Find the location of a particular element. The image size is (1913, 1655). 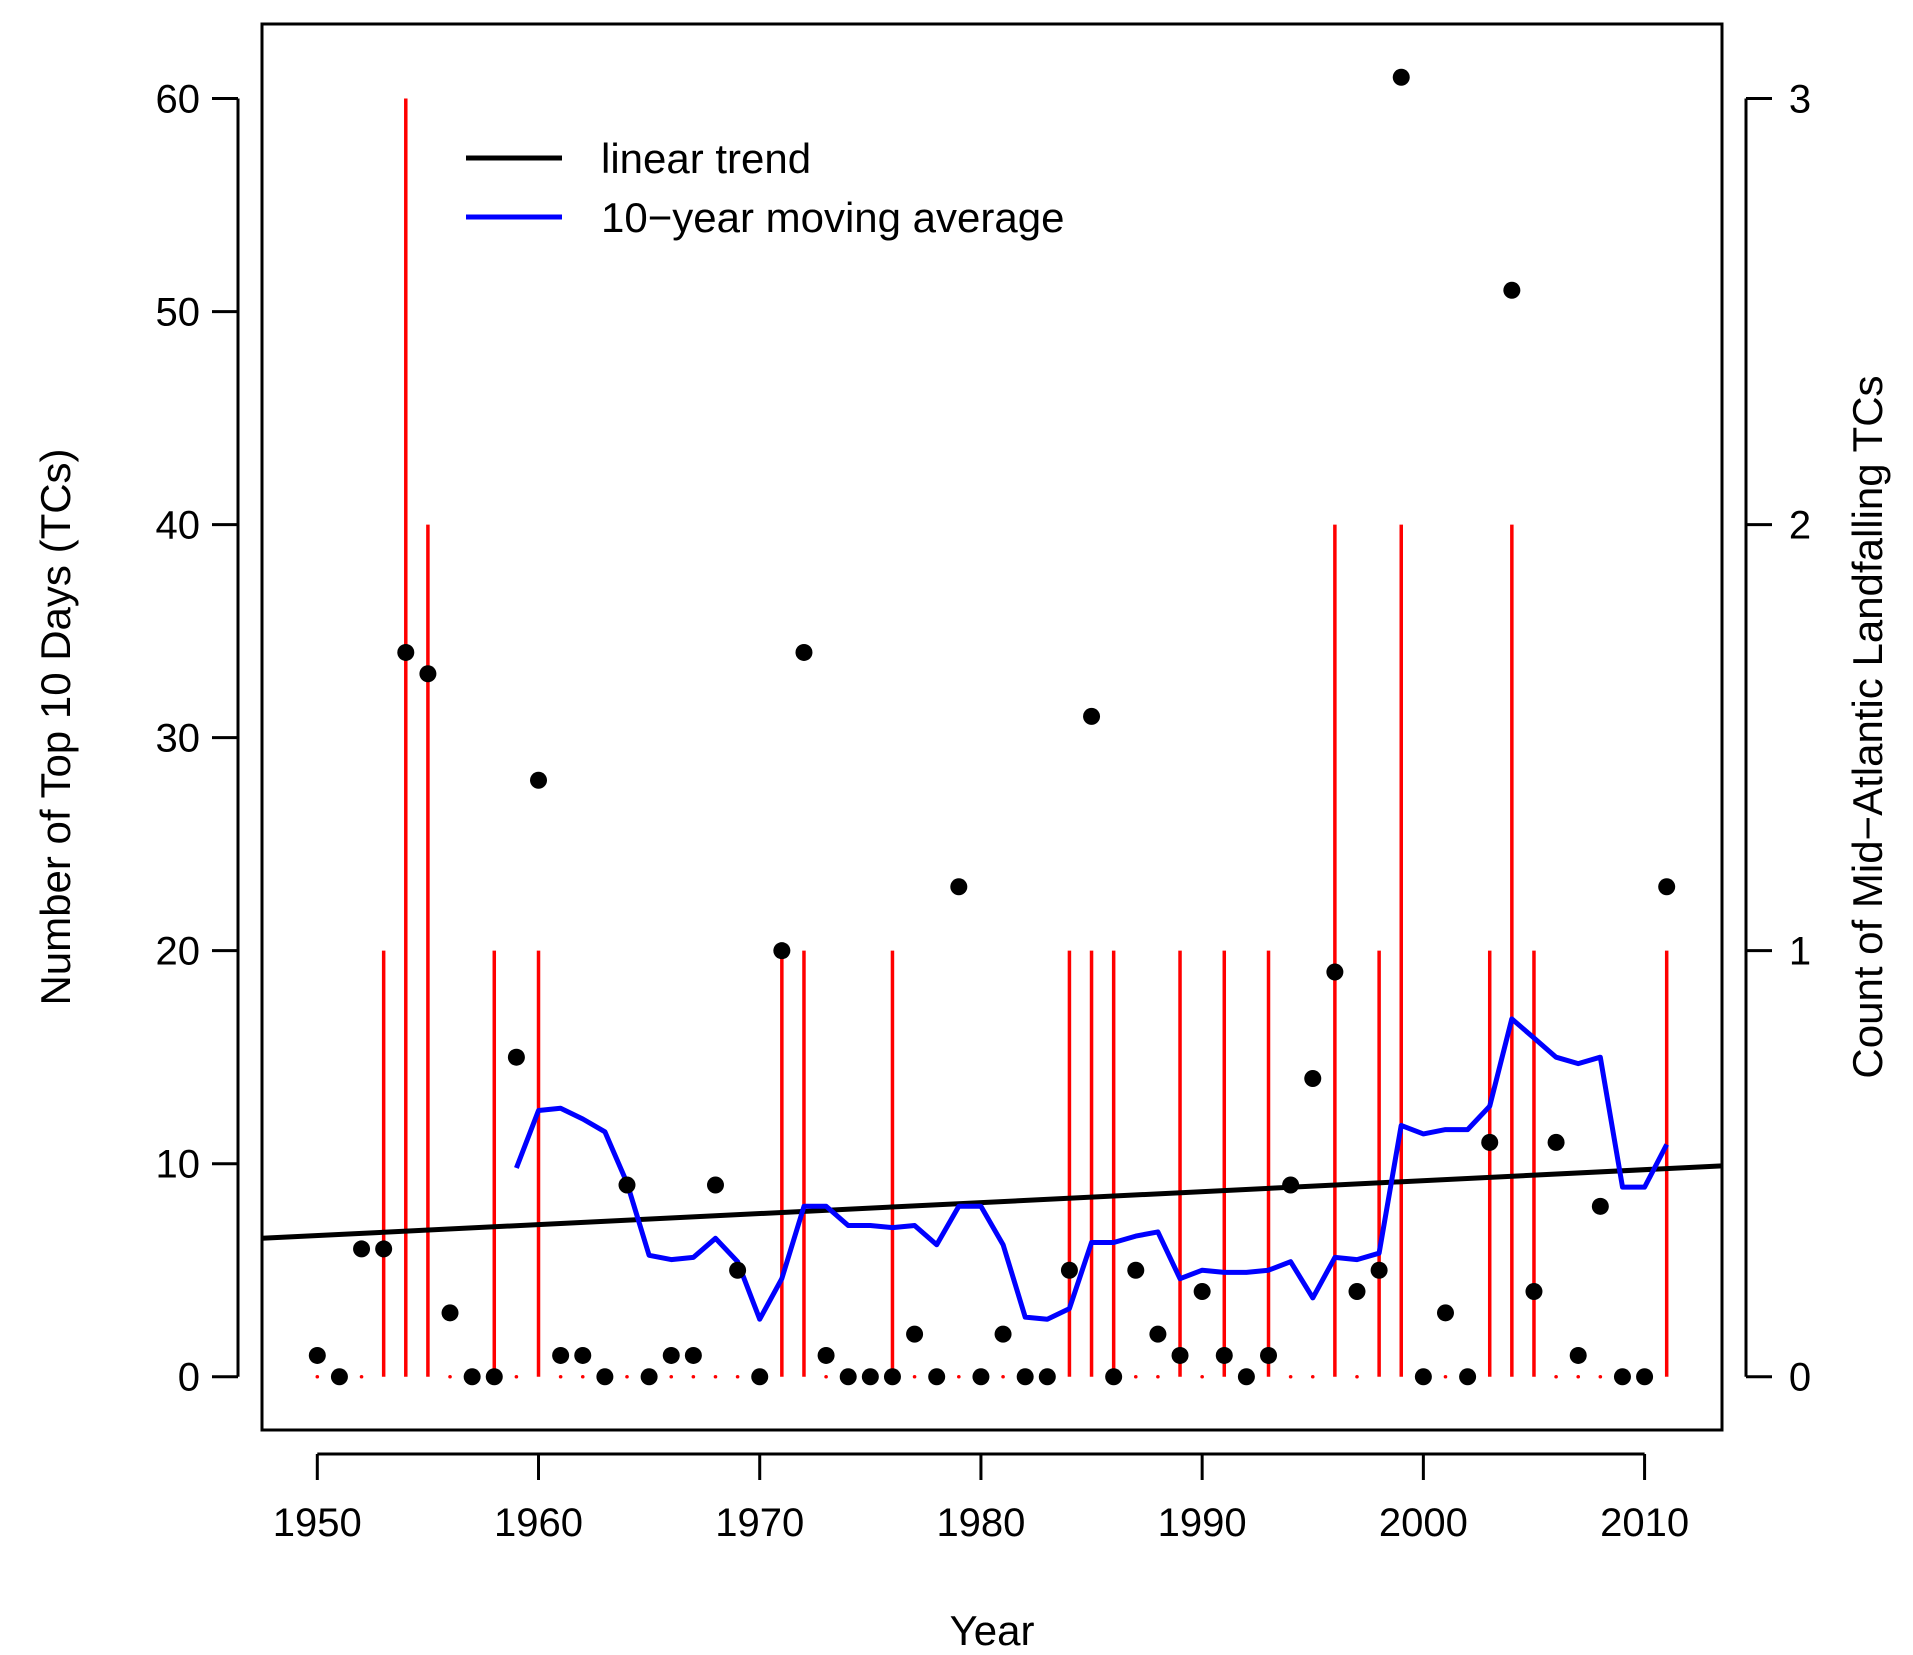

landfall-zero-1981 is located at coordinates (1003, 1376).